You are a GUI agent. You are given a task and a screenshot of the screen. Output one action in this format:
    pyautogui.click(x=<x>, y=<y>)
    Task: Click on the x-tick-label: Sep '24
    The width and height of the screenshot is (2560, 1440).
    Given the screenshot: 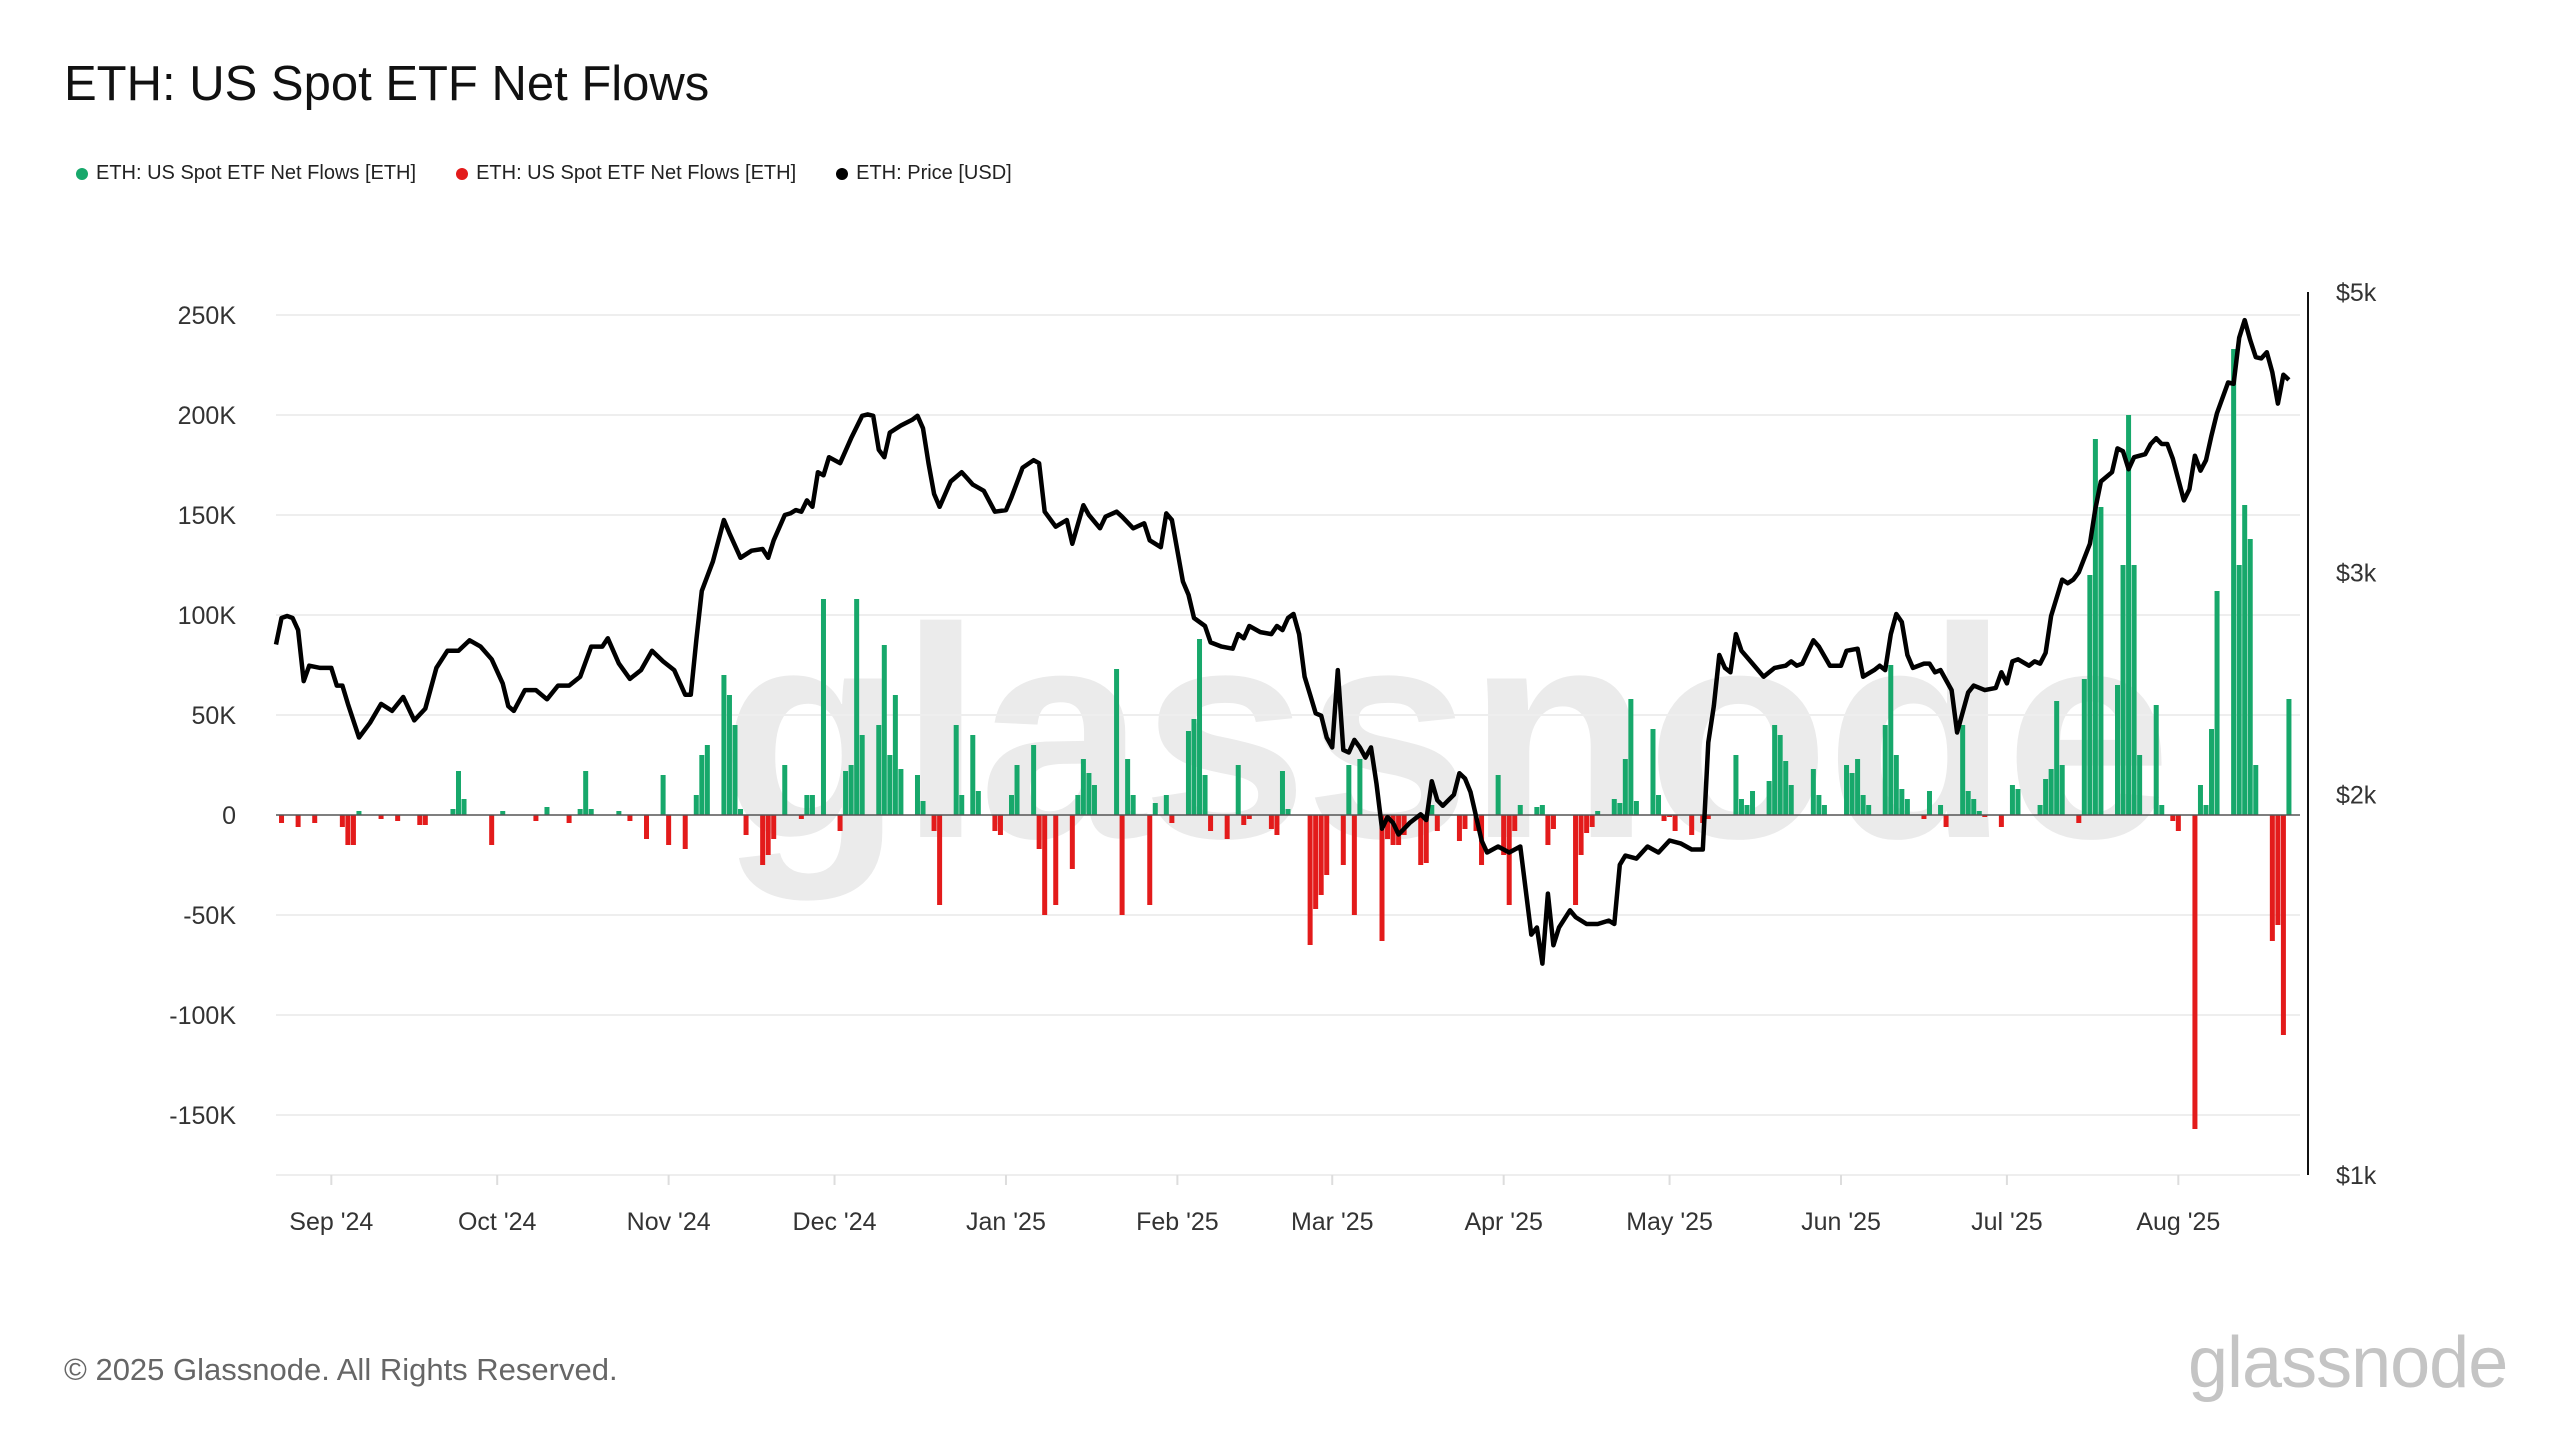 What is the action you would take?
    pyautogui.click(x=331, y=1222)
    